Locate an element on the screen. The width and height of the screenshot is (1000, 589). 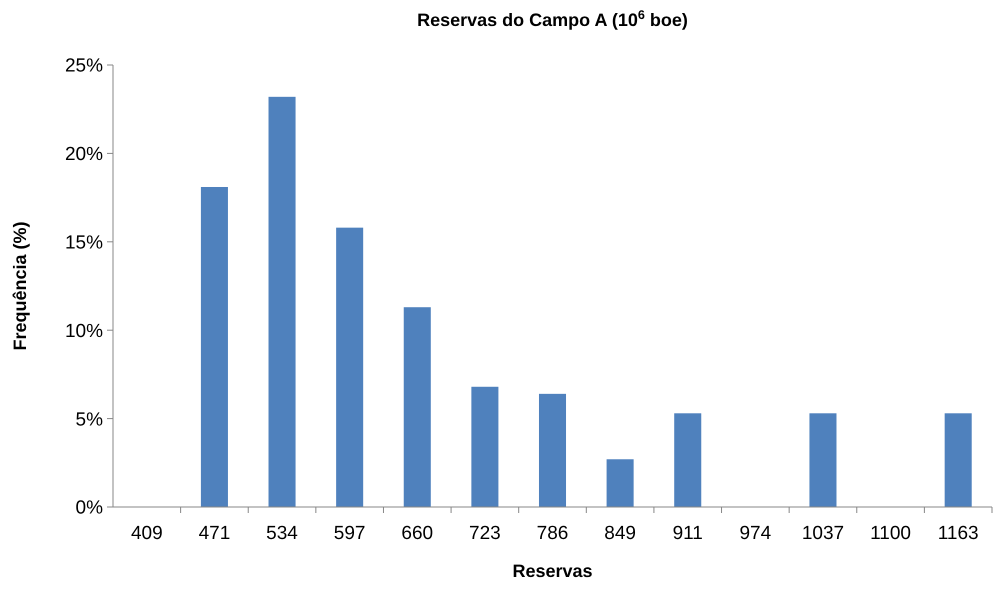
y-tick-label: 0% is located at coordinates (90, 508).